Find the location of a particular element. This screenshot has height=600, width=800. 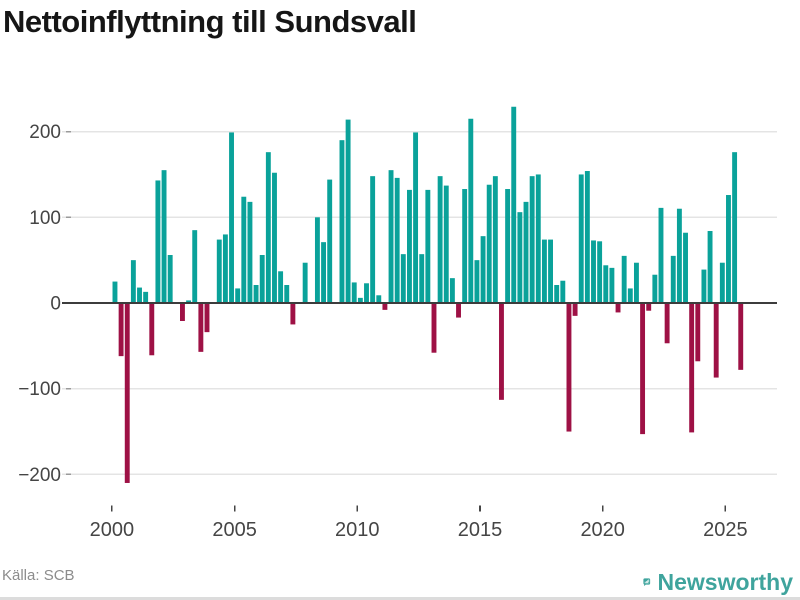

bar-2013-q3 is located at coordinates (446, 244).